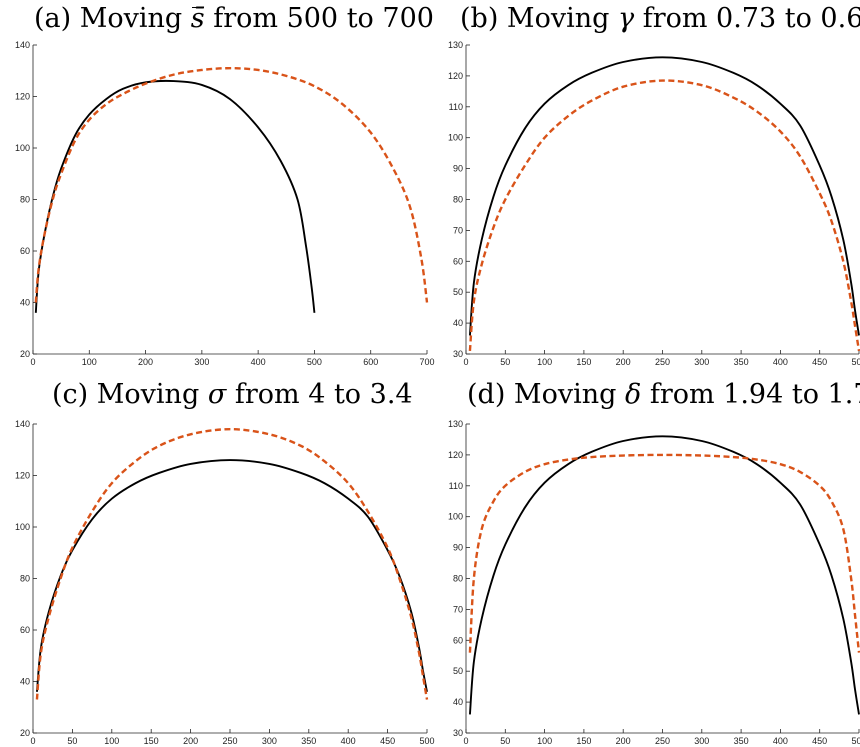  What do you see at coordinates (426, 741) in the screenshot?
I see `x-tick-label-c: 500` at bounding box center [426, 741].